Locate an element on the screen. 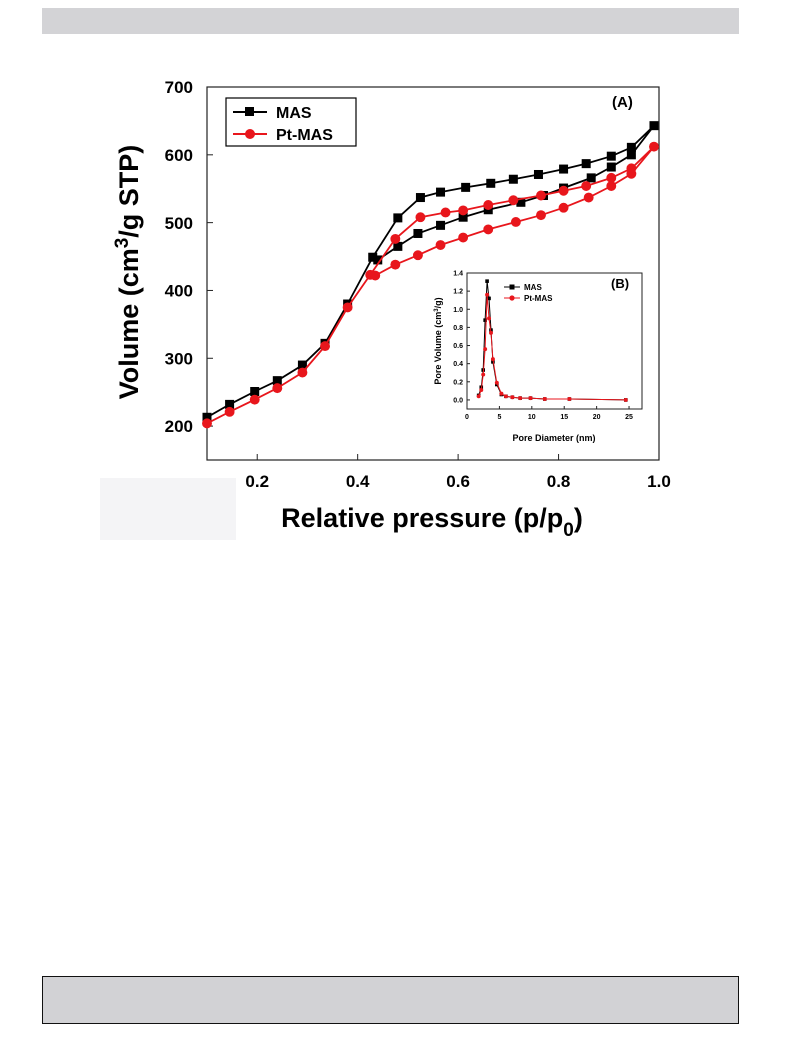 This screenshot has height=1057, width=793. main-y-tick-label: 300 is located at coordinates (179, 358).